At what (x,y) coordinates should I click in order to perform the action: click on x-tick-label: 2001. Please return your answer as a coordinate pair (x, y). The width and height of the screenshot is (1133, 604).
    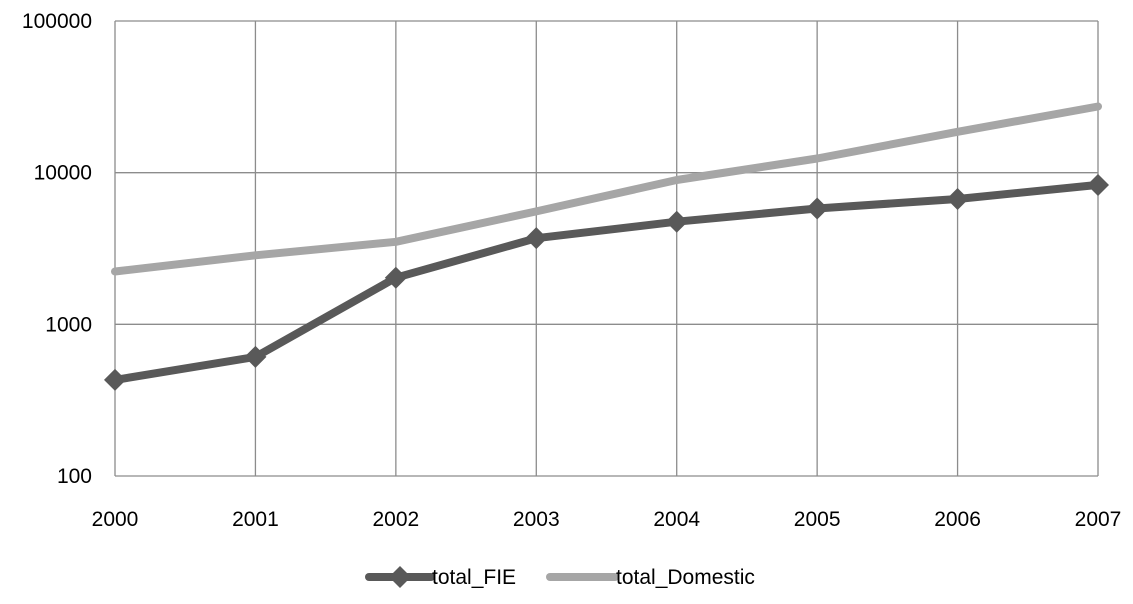
    Looking at the image, I should click on (255, 519).